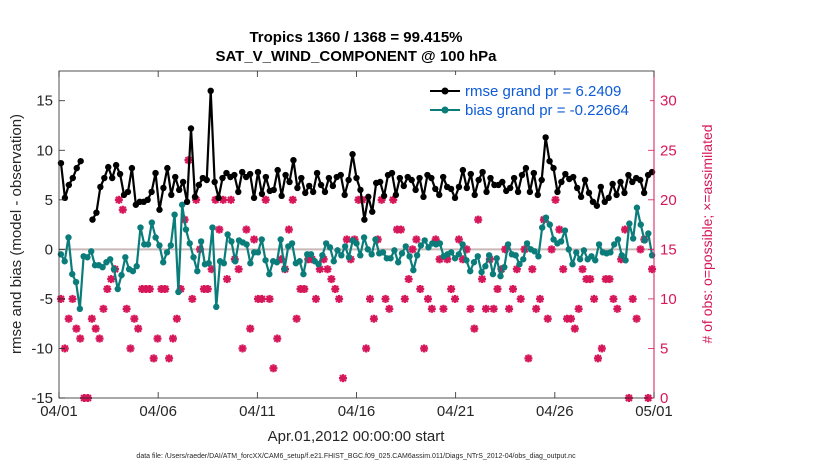 The image size is (830, 470). Describe the element at coordinates (654, 411) in the screenshot. I see `x-tick-label: 05/01` at that location.